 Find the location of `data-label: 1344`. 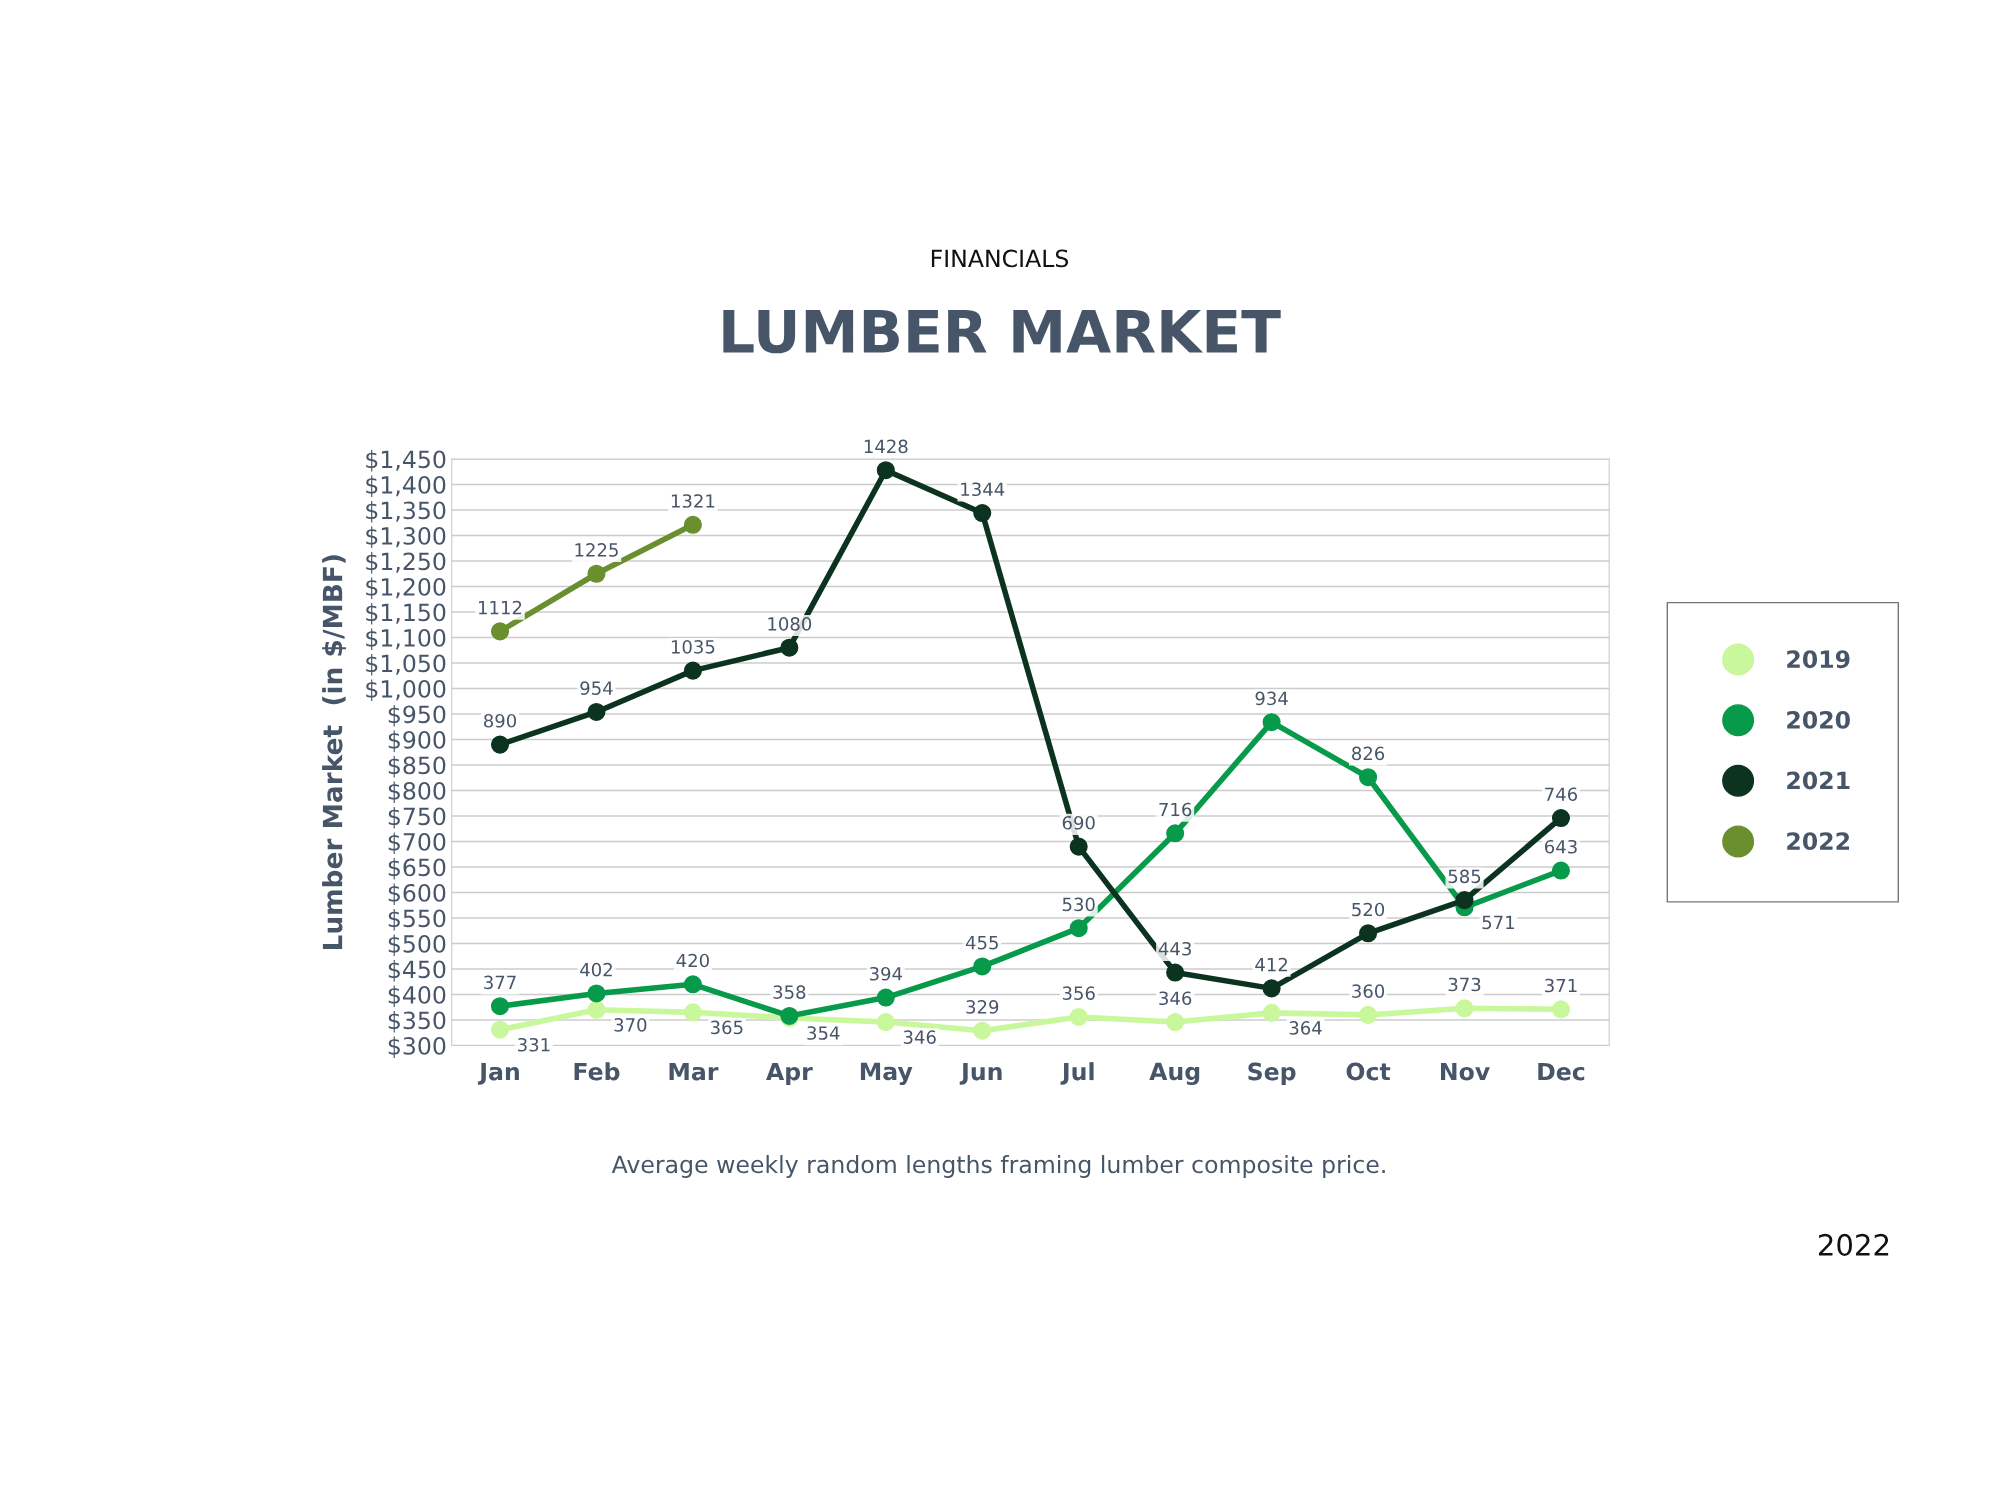

data-label: 1344 is located at coordinates (983, 489).